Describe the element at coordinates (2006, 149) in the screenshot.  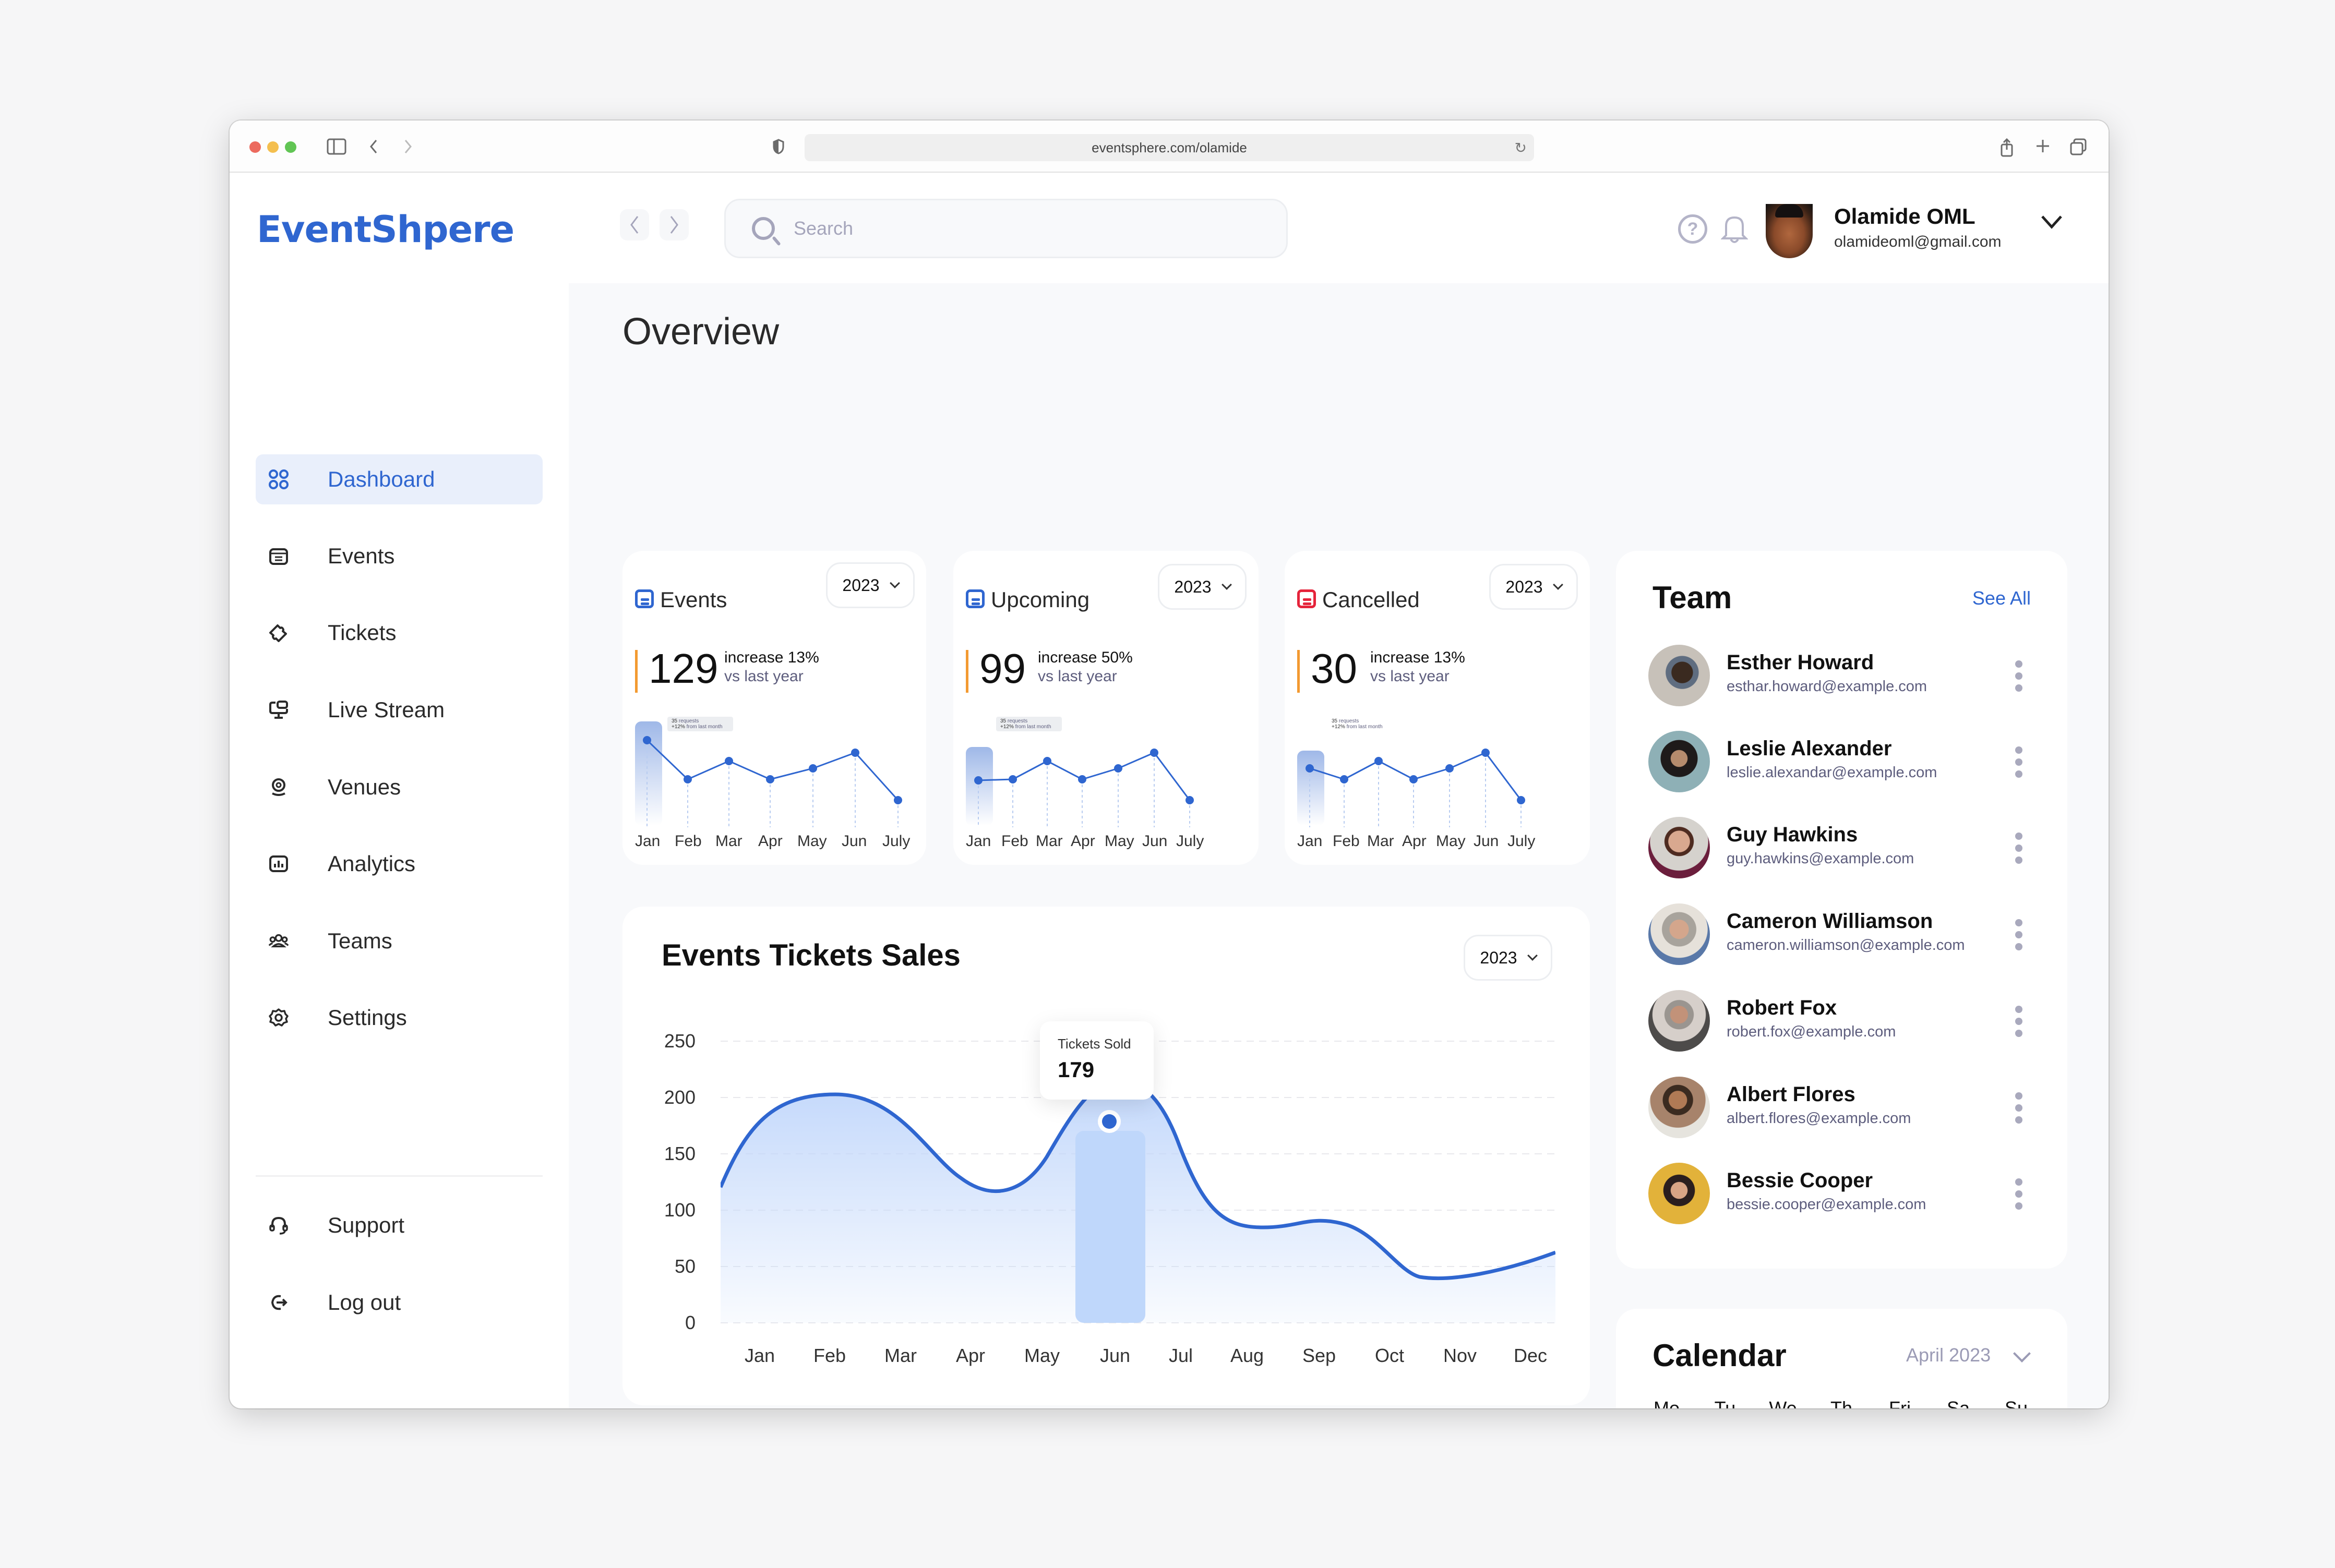
I see `share-icon` at that location.